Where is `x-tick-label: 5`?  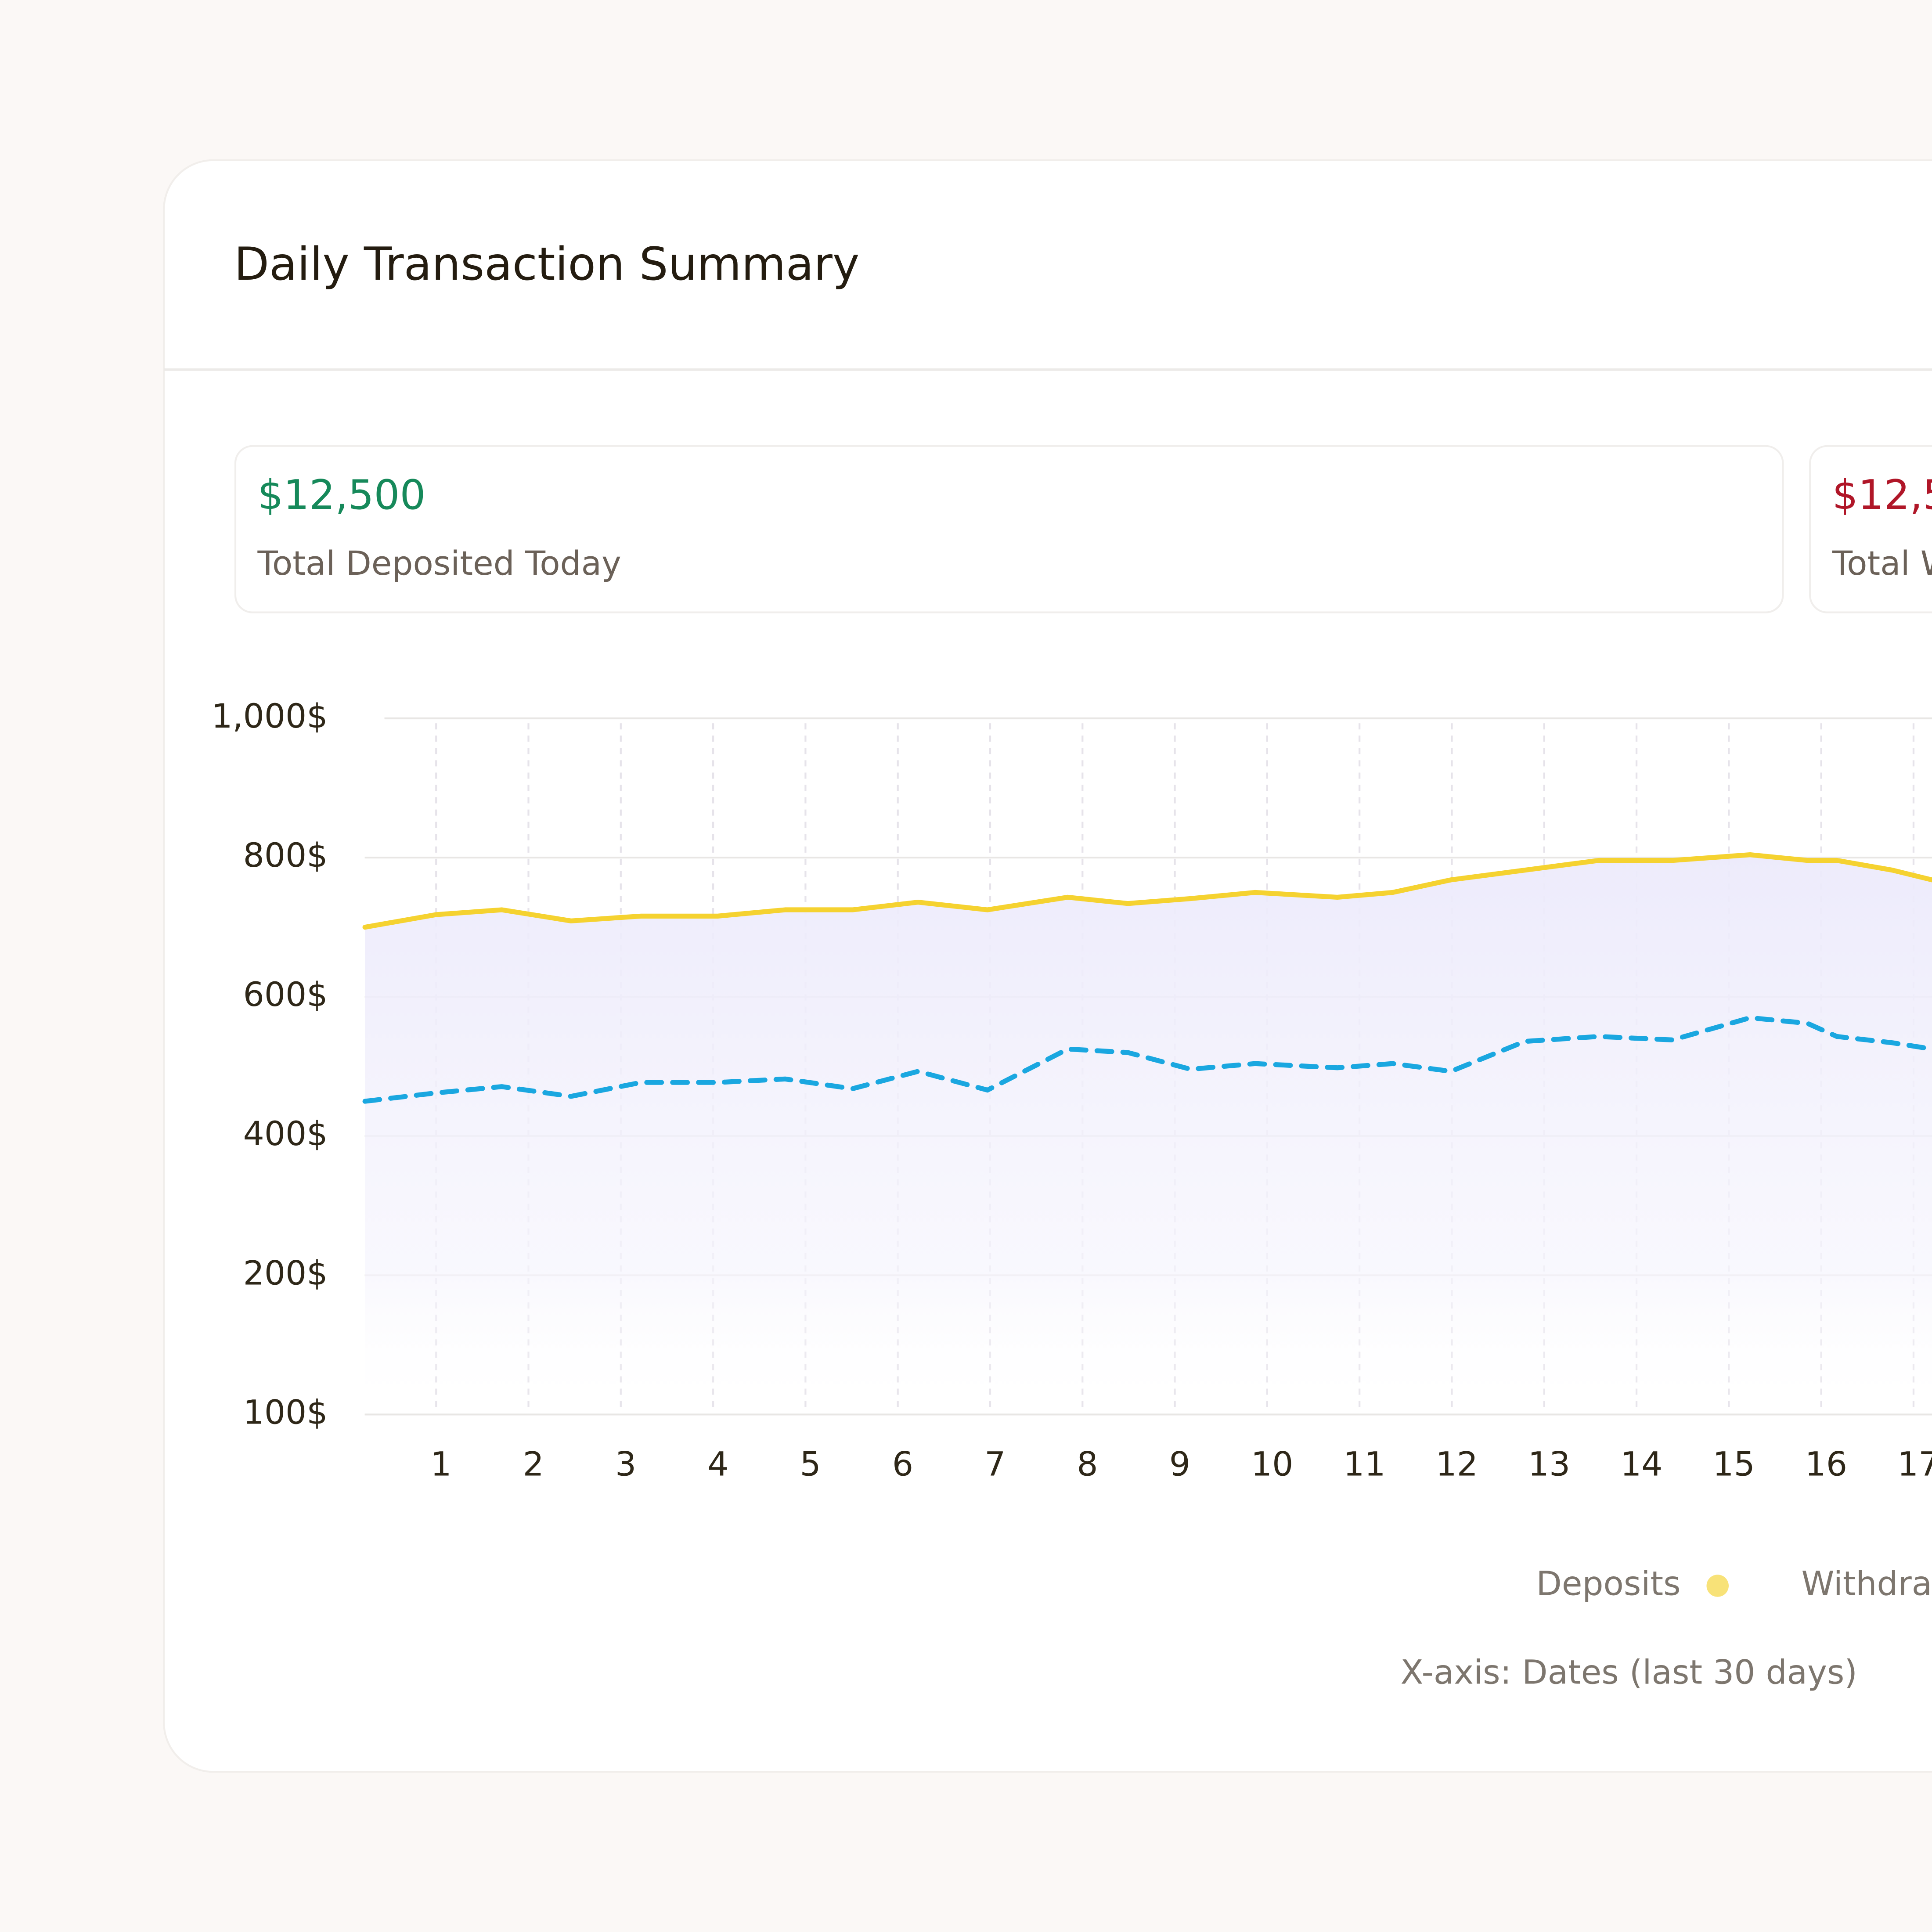 x-tick-label: 5 is located at coordinates (811, 1464).